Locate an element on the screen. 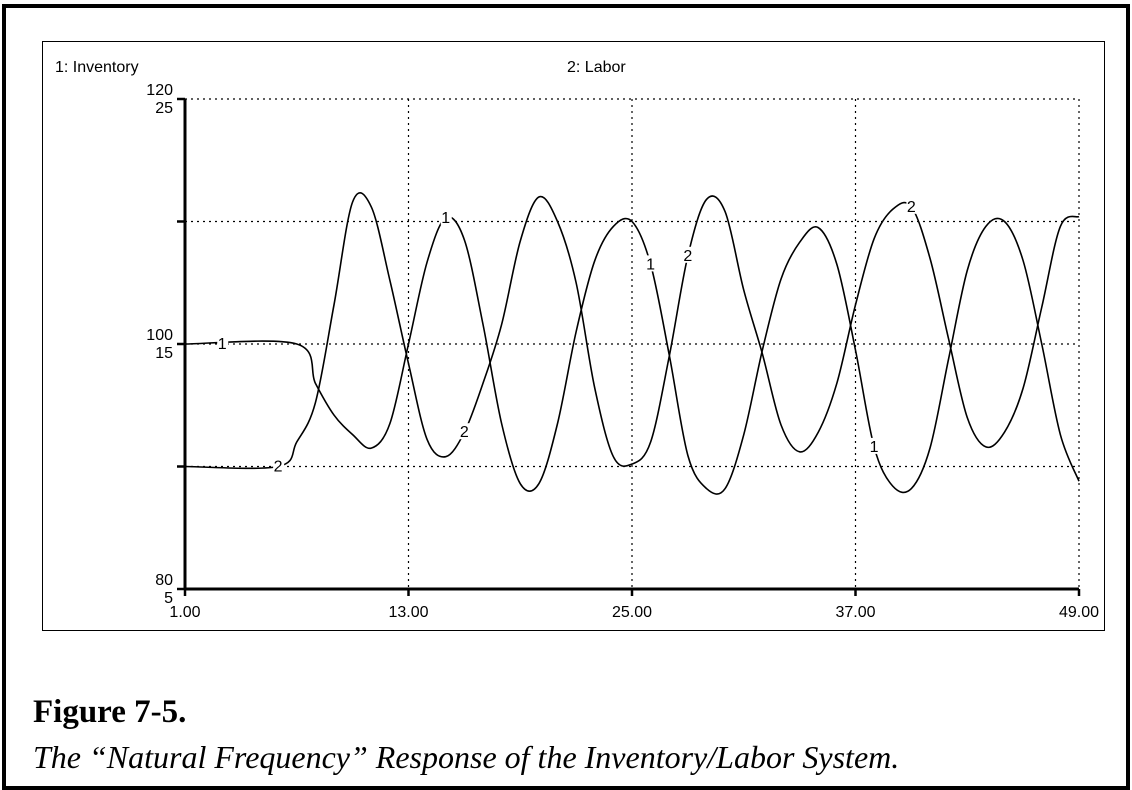 The width and height of the screenshot is (1132, 790). y-tick-label-labor: 15 is located at coordinates (164, 353).